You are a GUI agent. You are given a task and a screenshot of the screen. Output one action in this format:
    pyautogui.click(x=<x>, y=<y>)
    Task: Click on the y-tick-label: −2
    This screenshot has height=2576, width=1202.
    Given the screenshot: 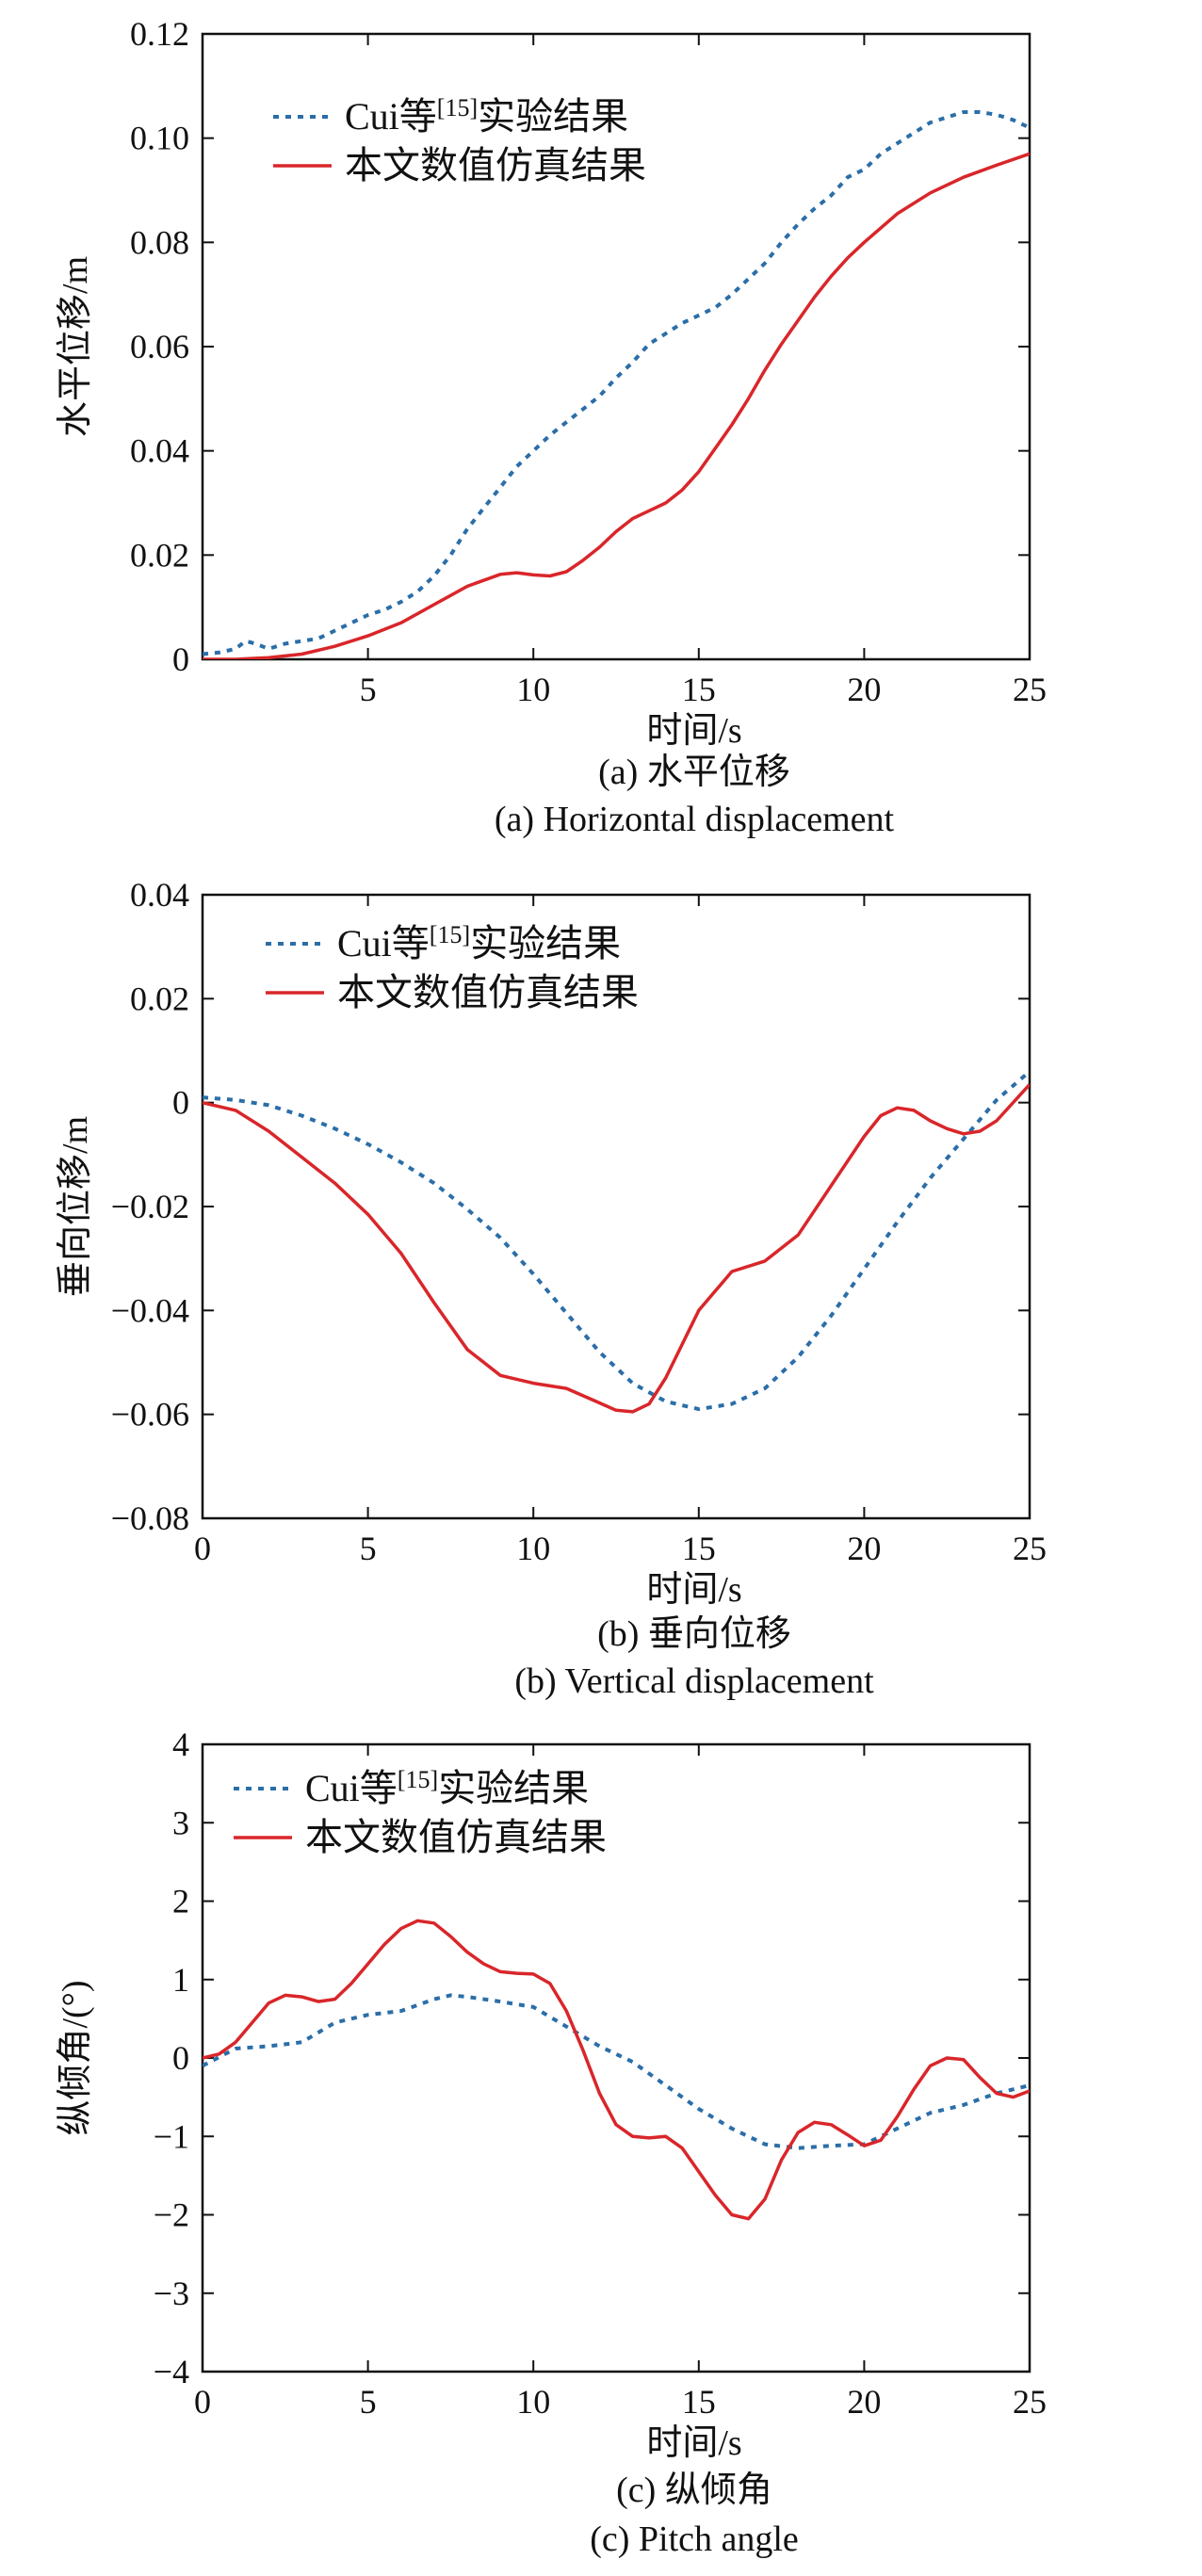 What is the action you would take?
    pyautogui.click(x=171, y=2215)
    